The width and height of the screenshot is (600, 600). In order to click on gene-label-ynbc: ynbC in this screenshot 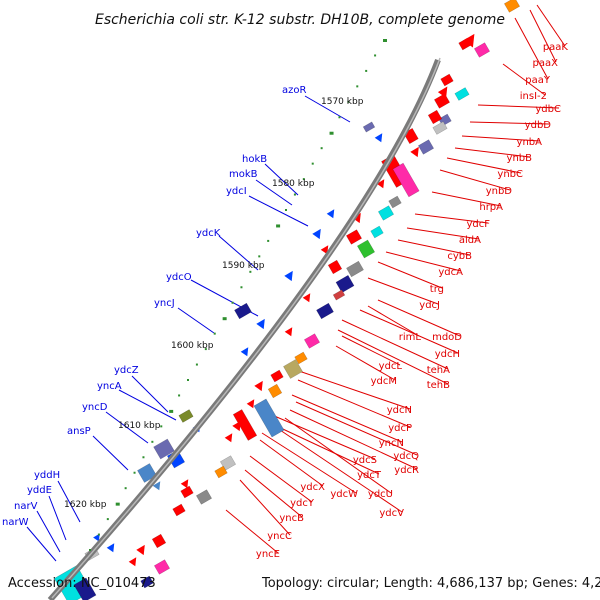, I will do `click(510, 174)`.